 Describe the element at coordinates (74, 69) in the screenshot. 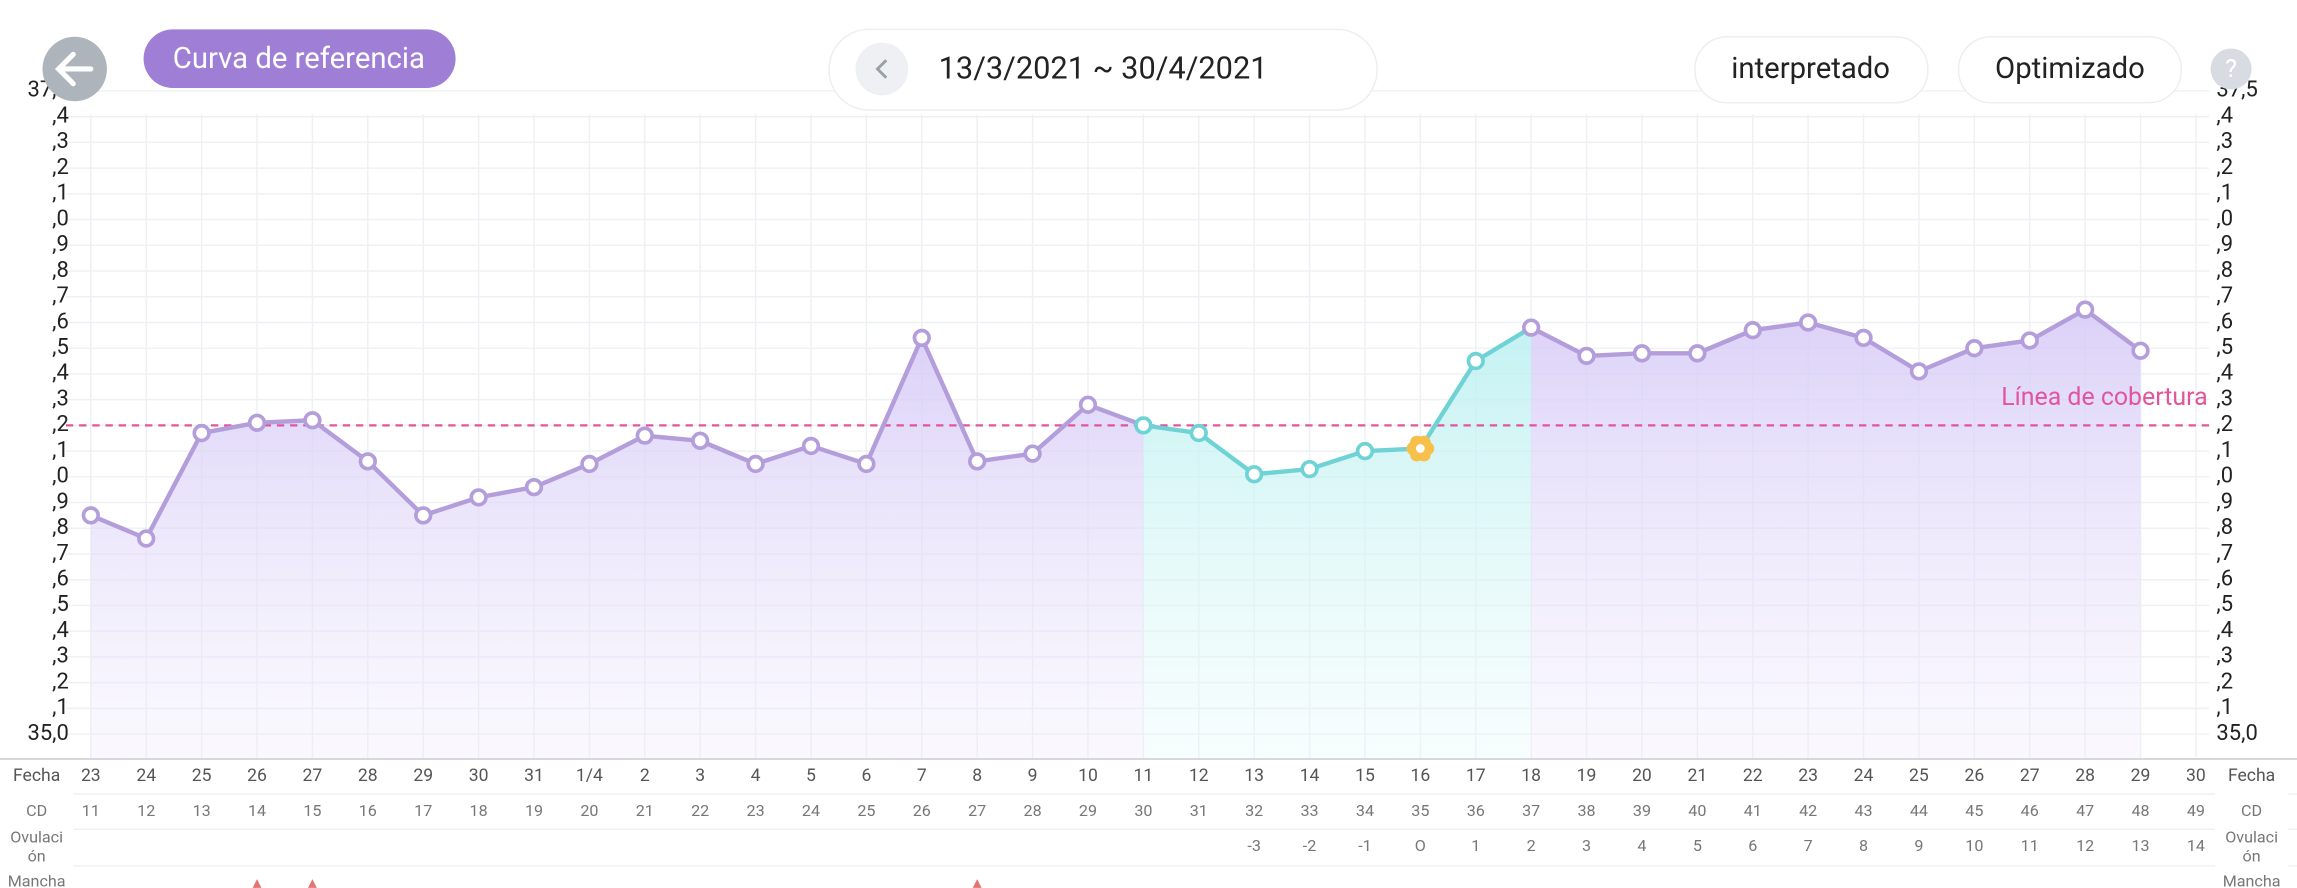

I see `back-icon` at that location.